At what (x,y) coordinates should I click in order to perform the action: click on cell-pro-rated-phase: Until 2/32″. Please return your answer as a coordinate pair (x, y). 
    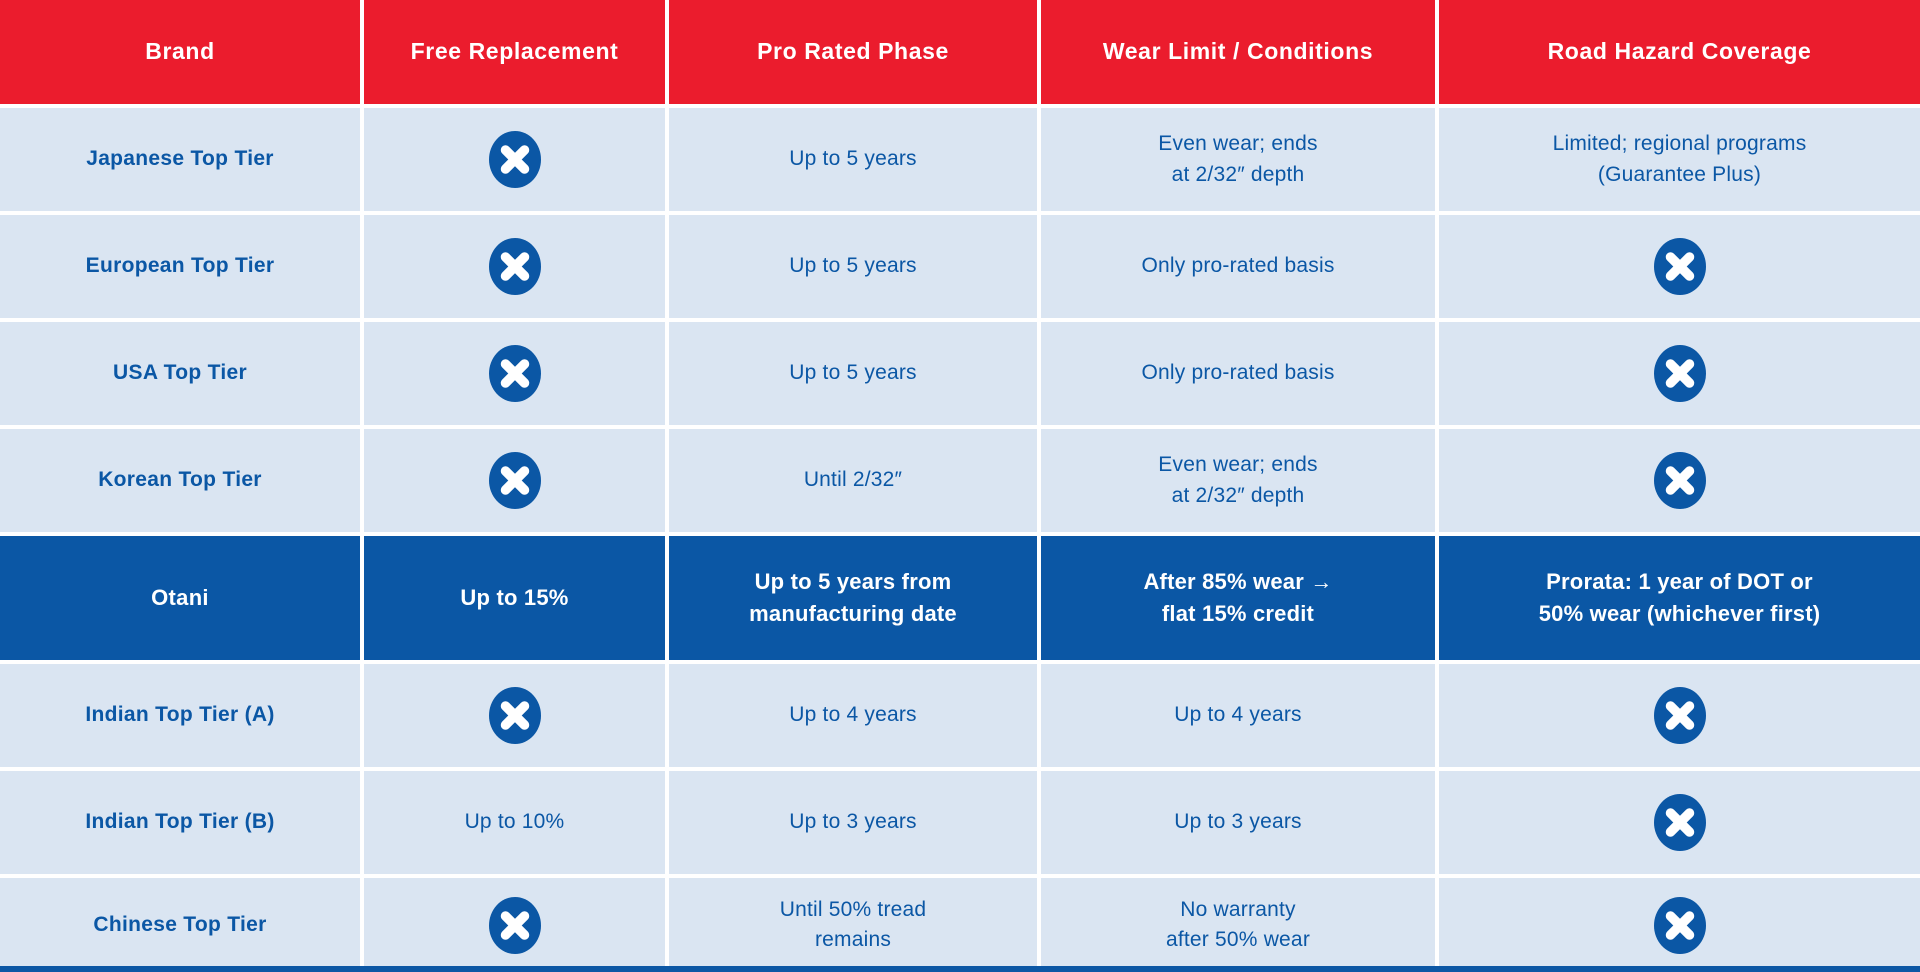
    Looking at the image, I should click on (853, 480).